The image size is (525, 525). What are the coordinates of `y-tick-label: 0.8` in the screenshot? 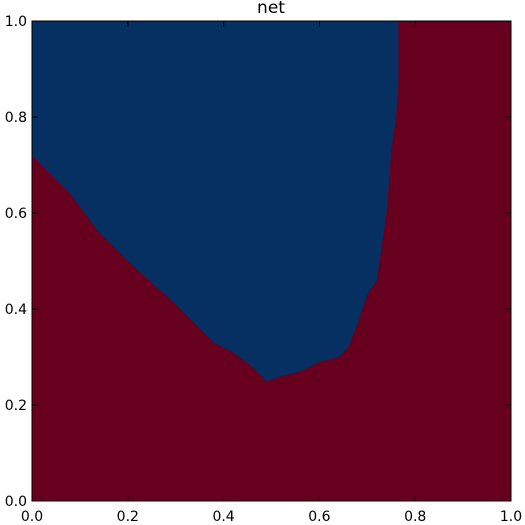 It's located at (16, 118).